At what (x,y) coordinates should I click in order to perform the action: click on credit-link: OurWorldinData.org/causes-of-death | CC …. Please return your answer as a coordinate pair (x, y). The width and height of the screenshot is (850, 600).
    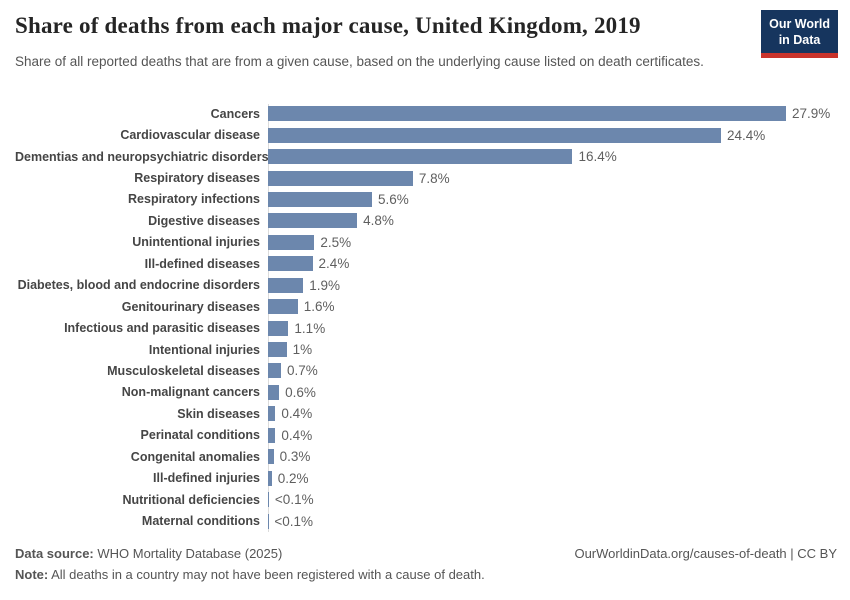
    Looking at the image, I should click on (705, 553).